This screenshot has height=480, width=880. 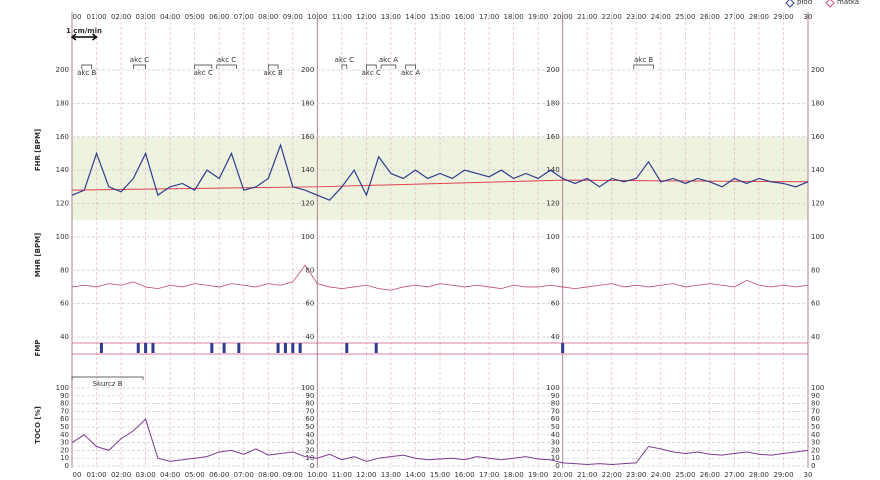 What do you see at coordinates (96, 475) in the screenshot?
I see `x-tick-label: 01:00` at bounding box center [96, 475].